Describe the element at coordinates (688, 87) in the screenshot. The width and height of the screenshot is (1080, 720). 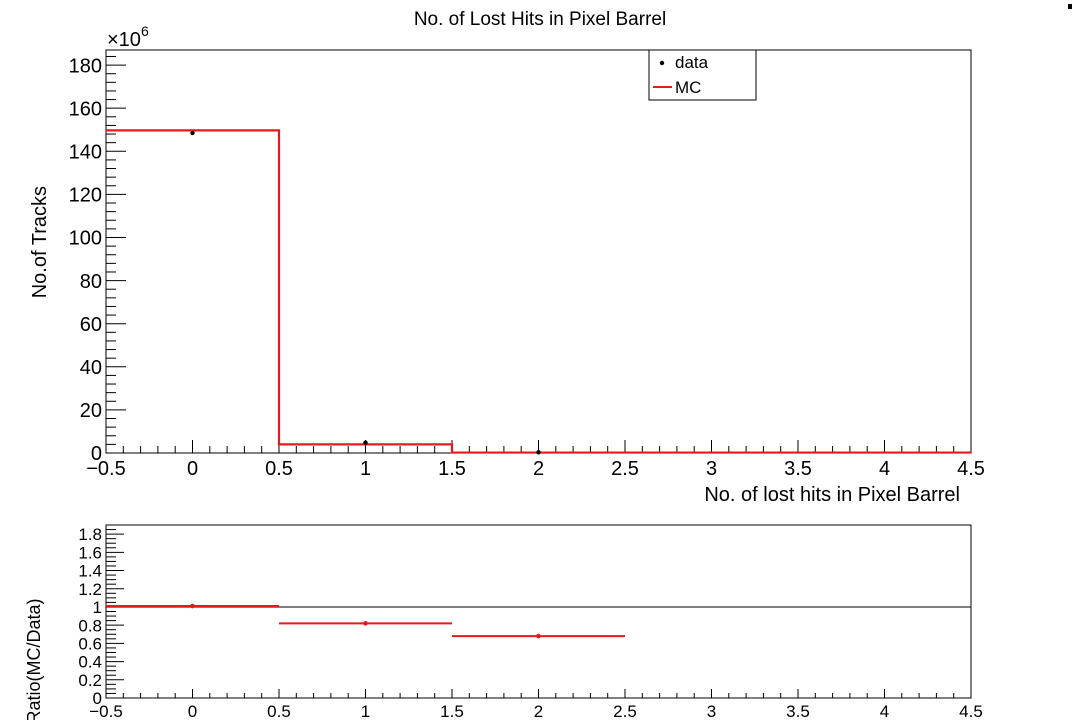
I see `legend-mc-label: MC` at that location.